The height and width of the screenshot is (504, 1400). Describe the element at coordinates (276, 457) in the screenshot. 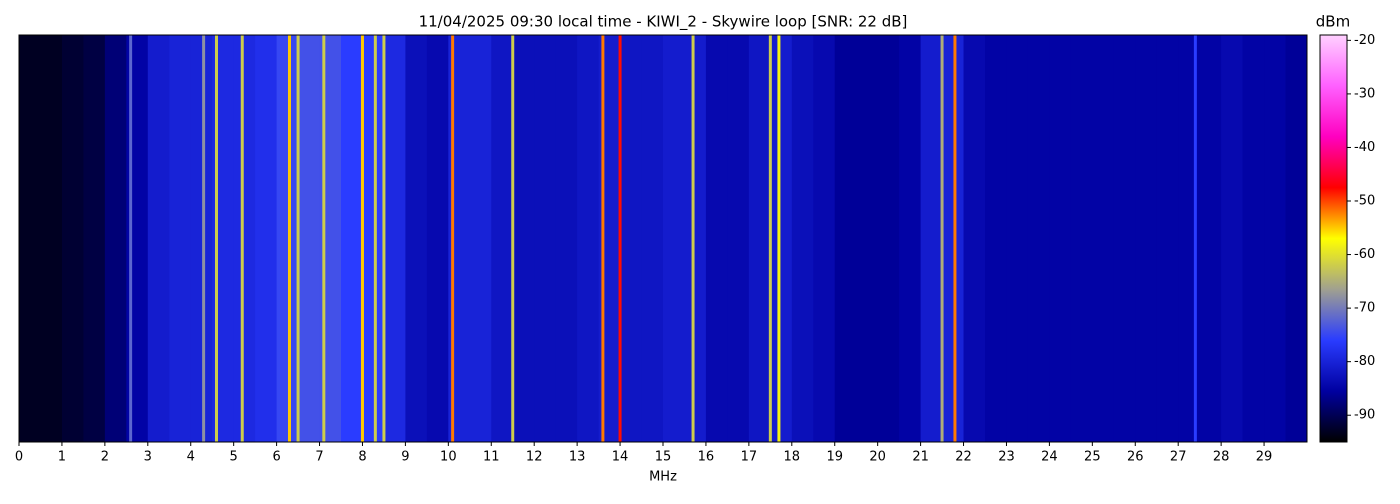

I see `x-tick-label: 6` at that location.